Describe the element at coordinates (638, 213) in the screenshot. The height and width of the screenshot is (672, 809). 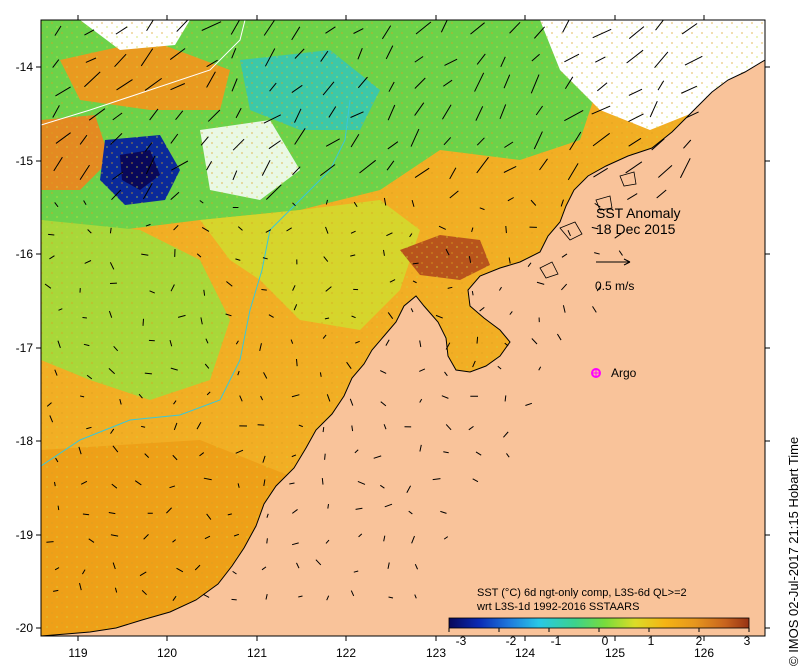
I see `map-title: SST Anomaly` at that location.